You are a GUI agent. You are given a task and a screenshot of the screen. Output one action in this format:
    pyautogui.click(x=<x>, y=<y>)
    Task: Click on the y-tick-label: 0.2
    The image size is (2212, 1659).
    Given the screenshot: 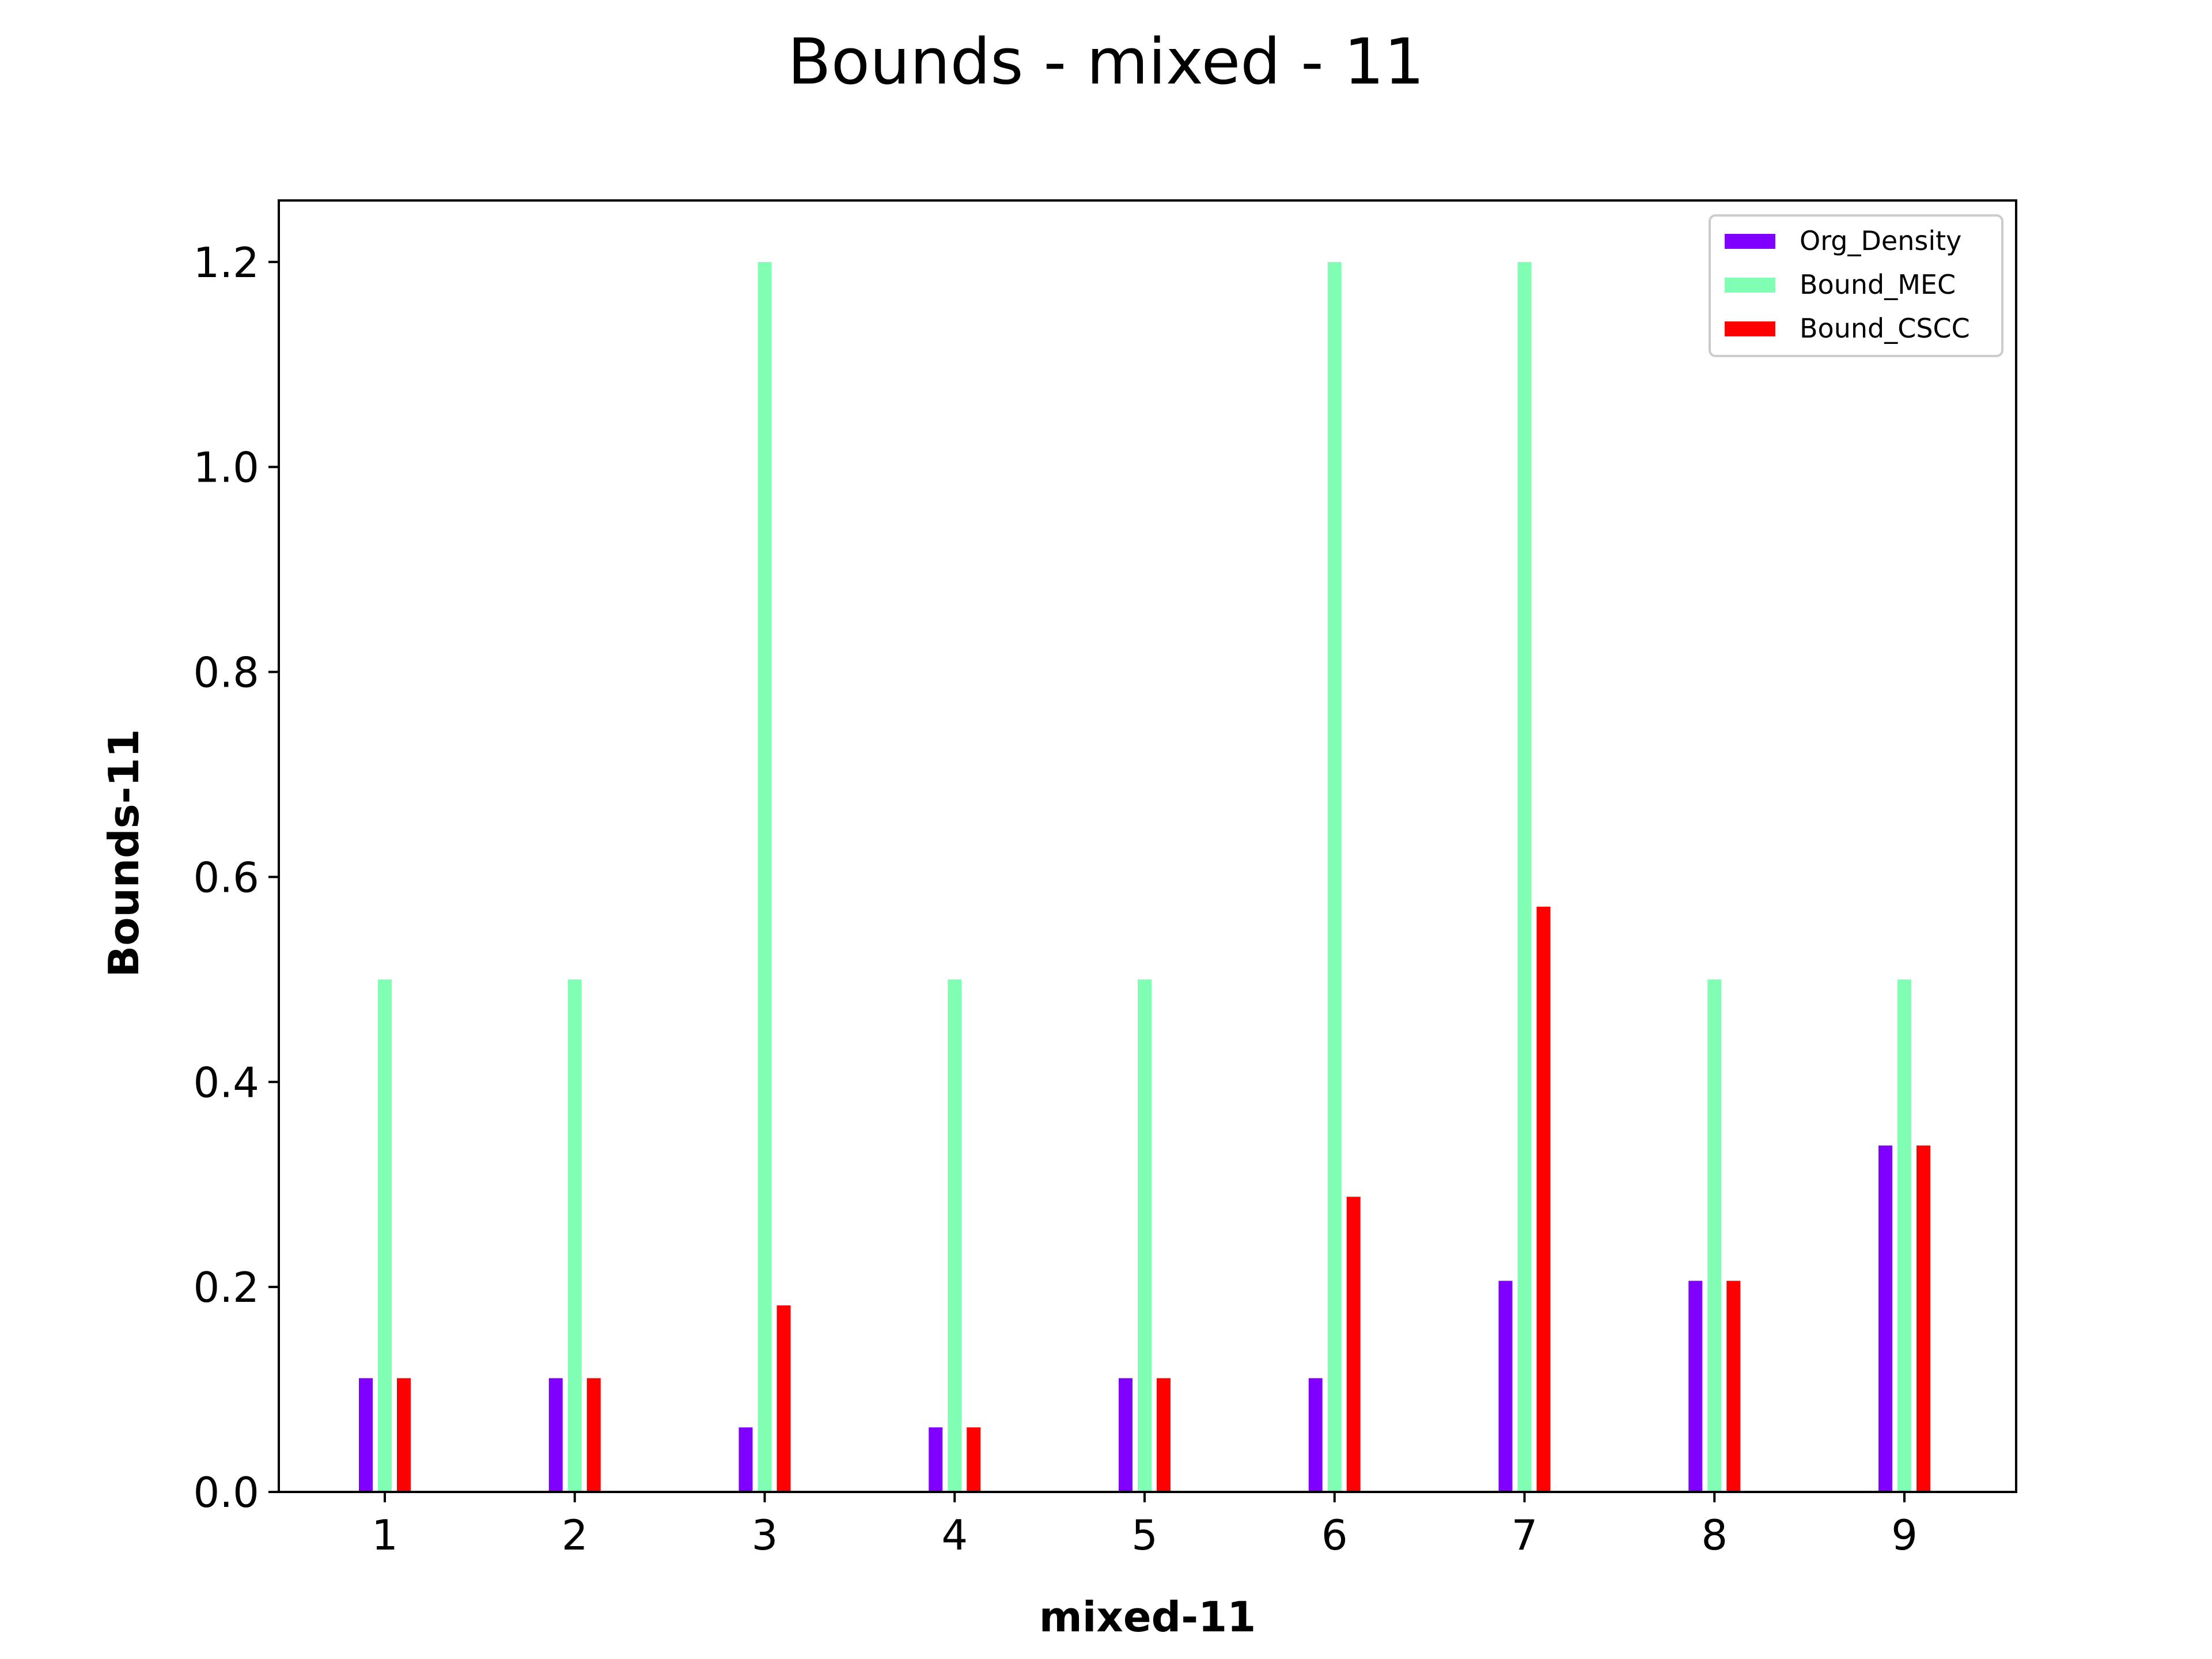 What is the action you would take?
    pyautogui.click(x=226, y=1287)
    